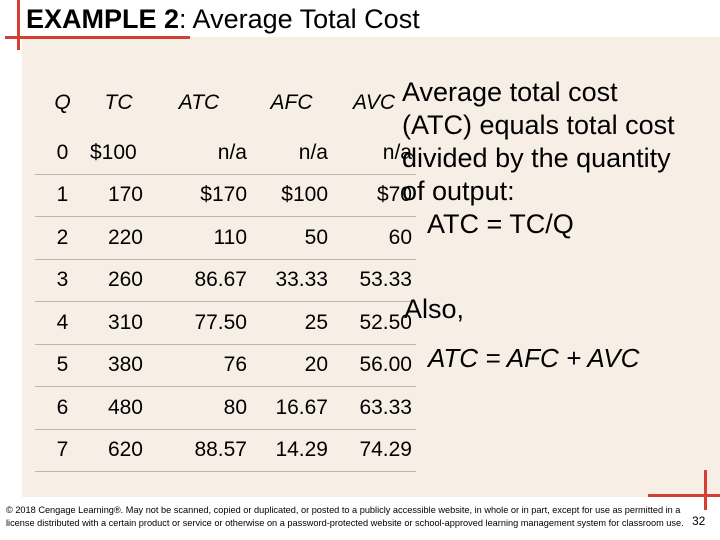  I want to click on header-avc: AVC, so click(374, 102).